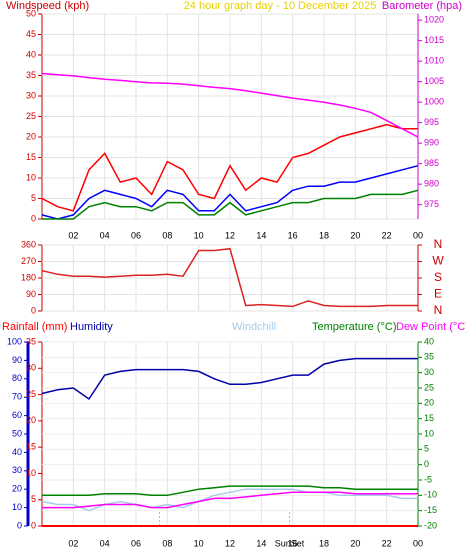 This screenshot has width=466, height=555. Describe the element at coordinates (431, 143) in the screenshot. I see `y2-tick-label: 990` at that location.